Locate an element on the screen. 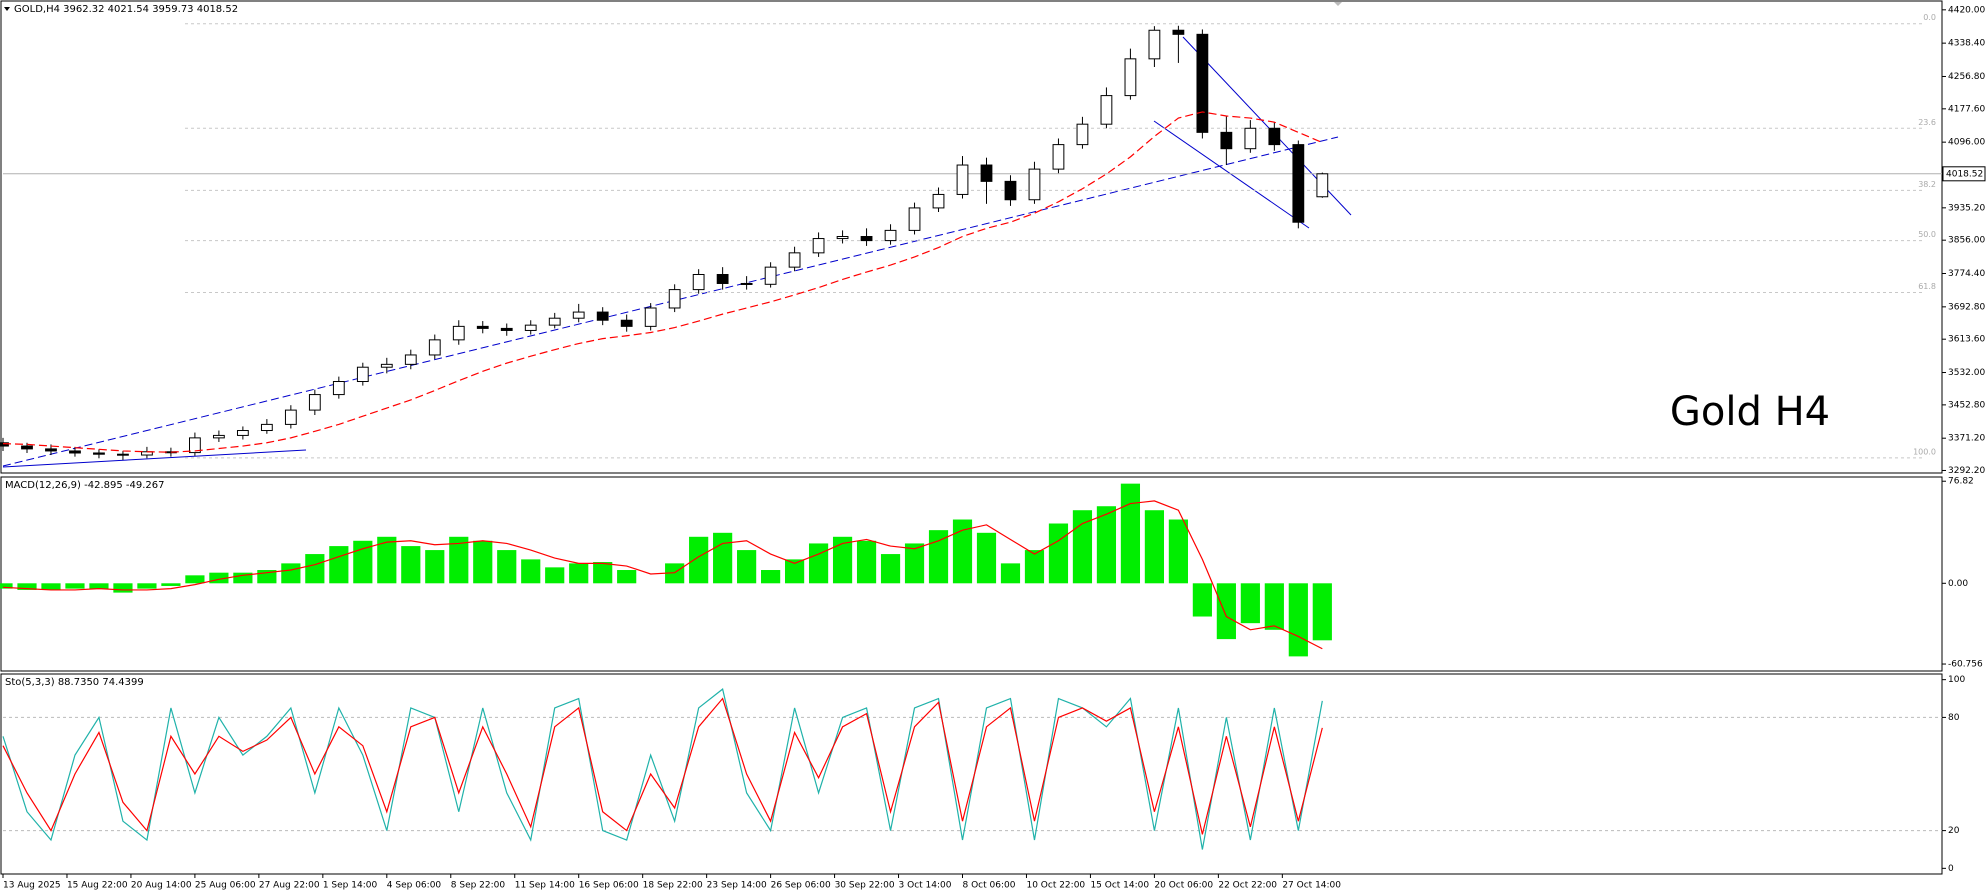 The height and width of the screenshot is (895, 1986). y-tick-label: 0.00 is located at coordinates (1958, 584).